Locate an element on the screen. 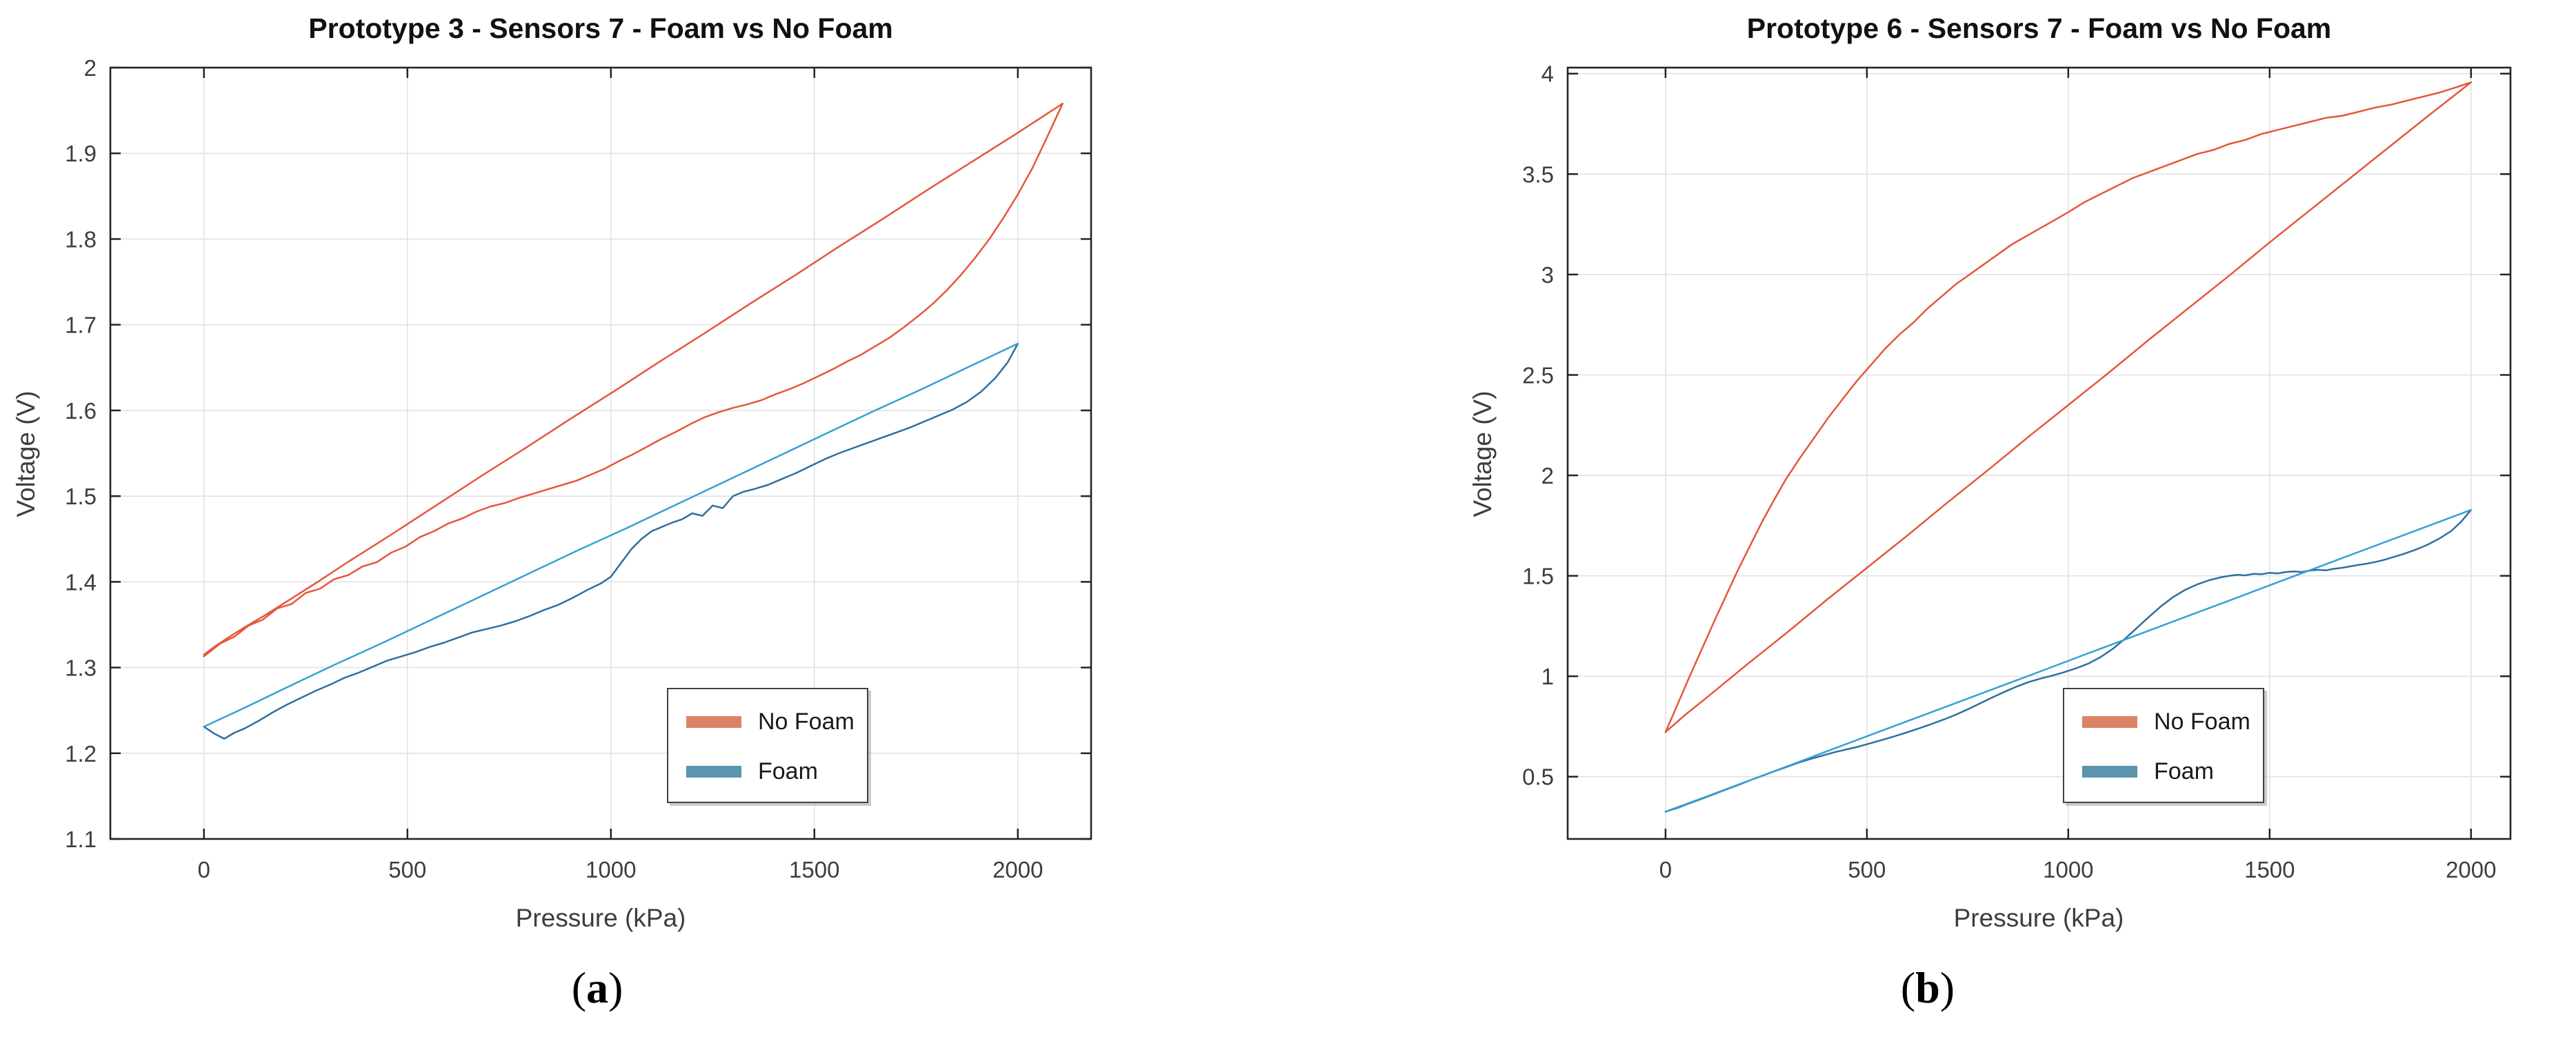 This screenshot has height=1048, width=2576. caption-a-paren-close: ) is located at coordinates (615, 987).